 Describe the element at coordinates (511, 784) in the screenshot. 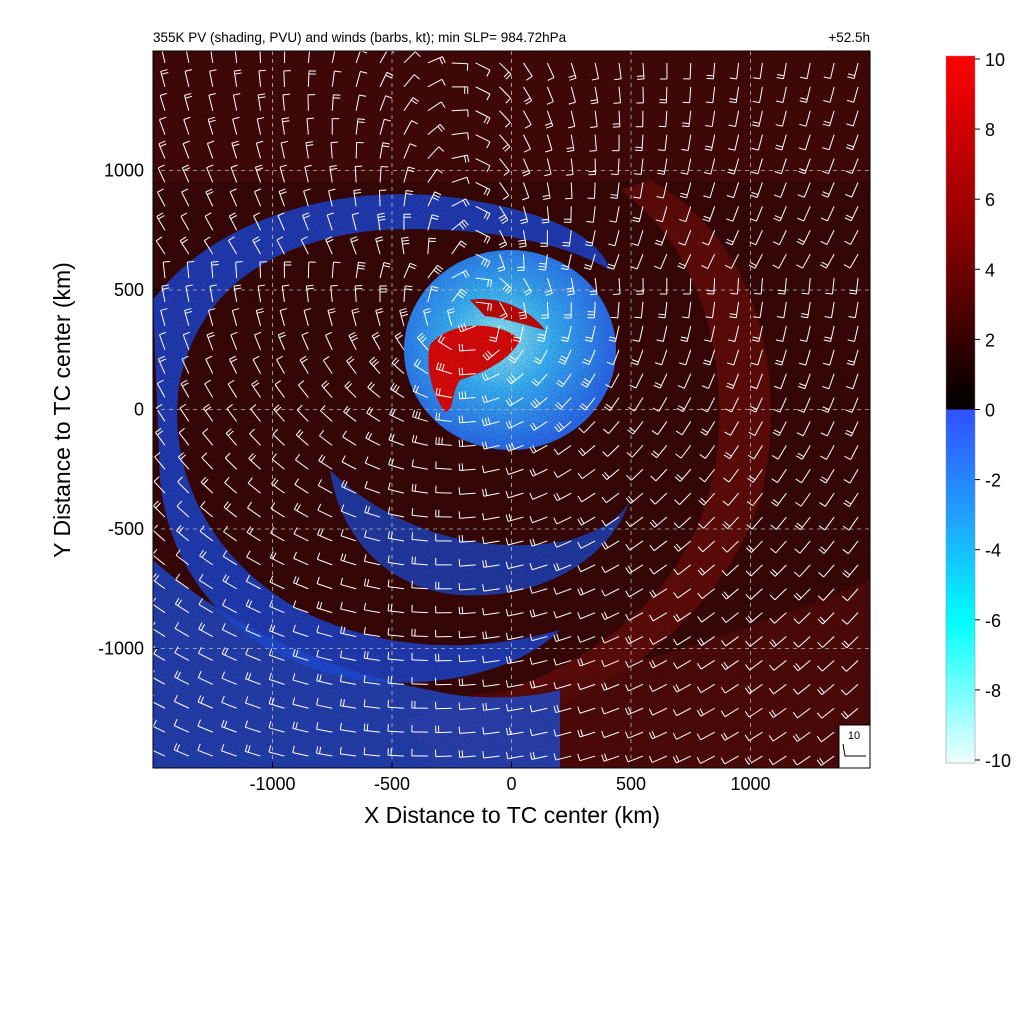

I see `x-tick-label: 0` at that location.